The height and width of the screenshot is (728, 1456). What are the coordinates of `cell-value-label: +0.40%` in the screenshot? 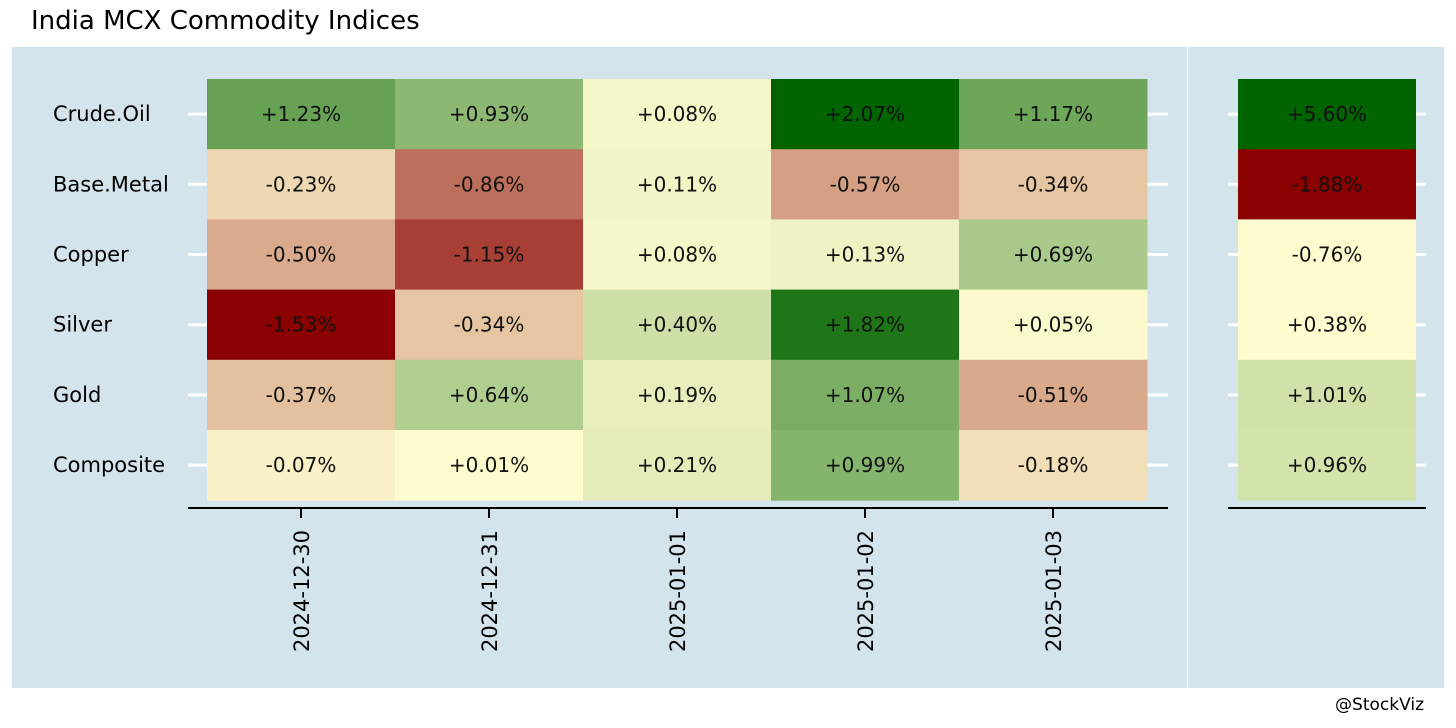 It's located at (677, 325).